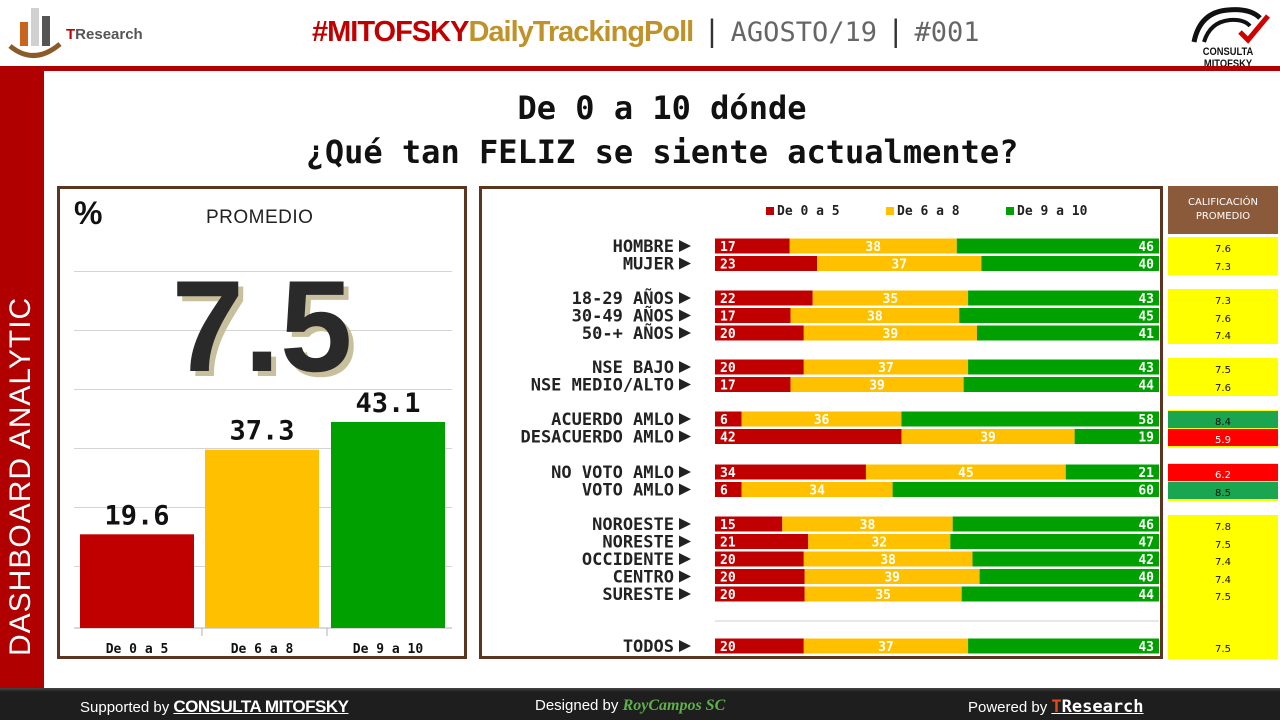  Describe the element at coordinates (674, 705) in the screenshot. I see `footer-designed-brand: RoyCampos SC` at that location.